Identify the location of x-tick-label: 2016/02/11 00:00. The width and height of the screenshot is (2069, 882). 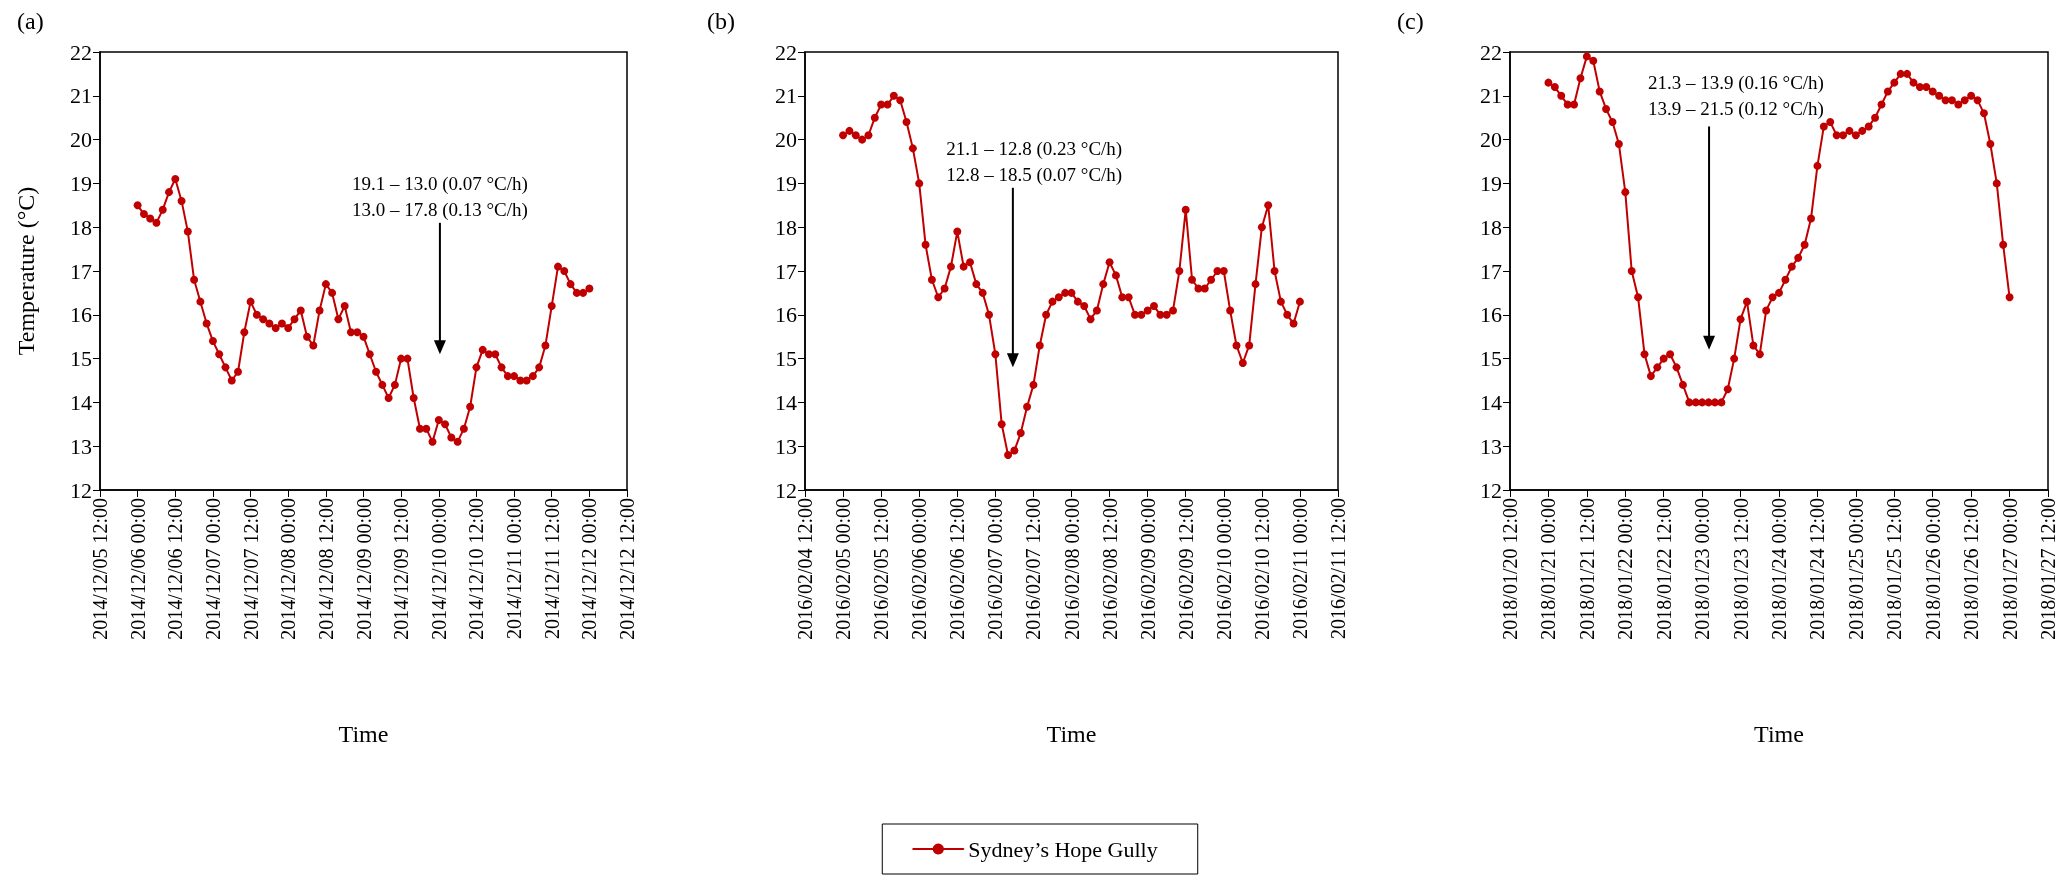
(1299, 568).